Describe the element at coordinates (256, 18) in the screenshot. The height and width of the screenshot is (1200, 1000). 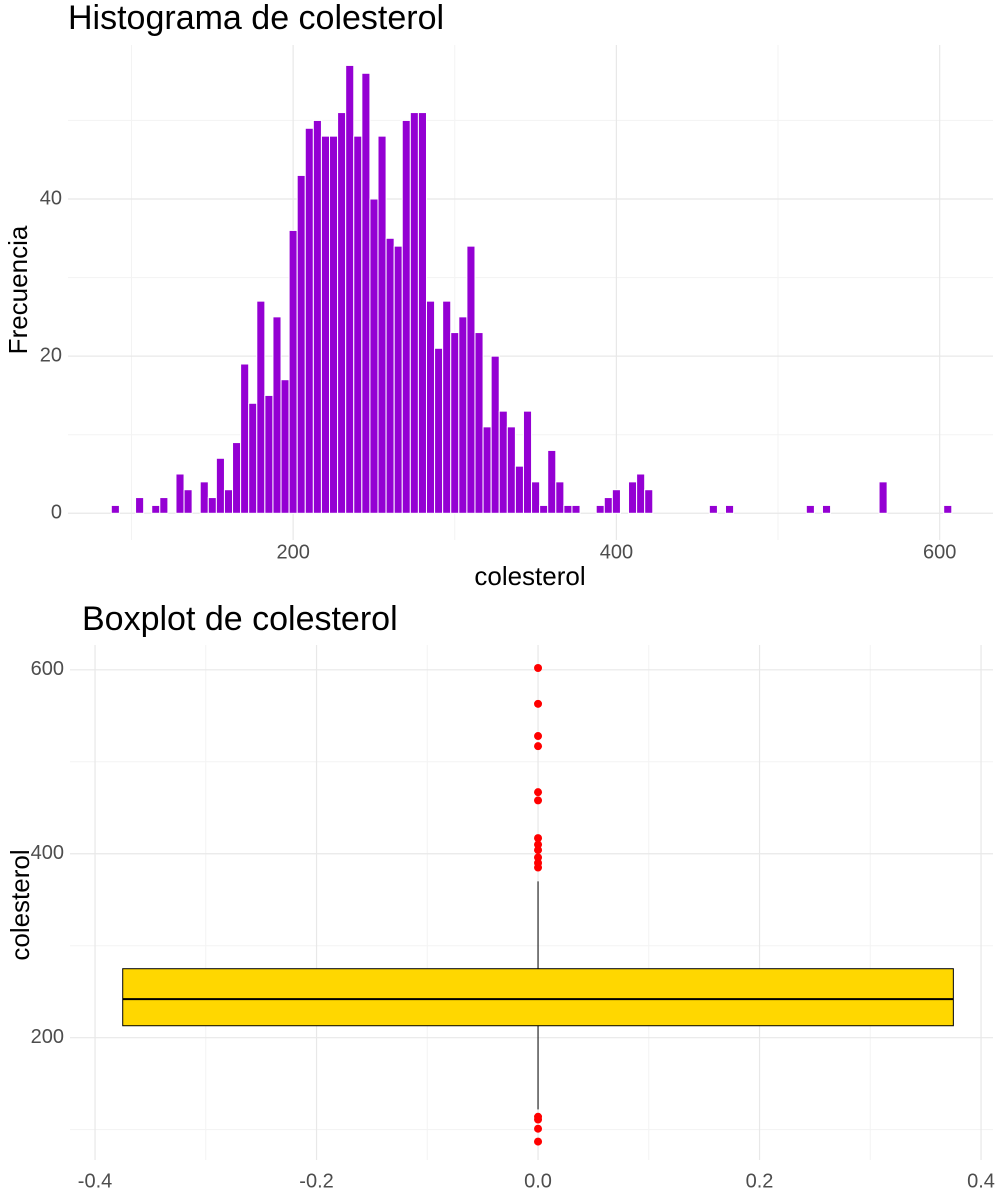
I see `chart-title: Histograma de colesterol` at that location.